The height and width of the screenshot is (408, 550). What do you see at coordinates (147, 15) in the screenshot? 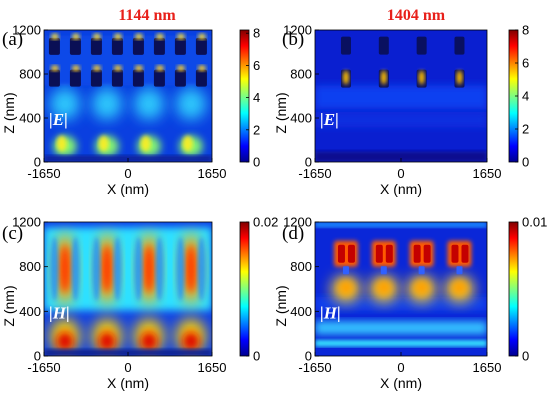
I see `column-title-left: 1144 nm` at bounding box center [147, 15].